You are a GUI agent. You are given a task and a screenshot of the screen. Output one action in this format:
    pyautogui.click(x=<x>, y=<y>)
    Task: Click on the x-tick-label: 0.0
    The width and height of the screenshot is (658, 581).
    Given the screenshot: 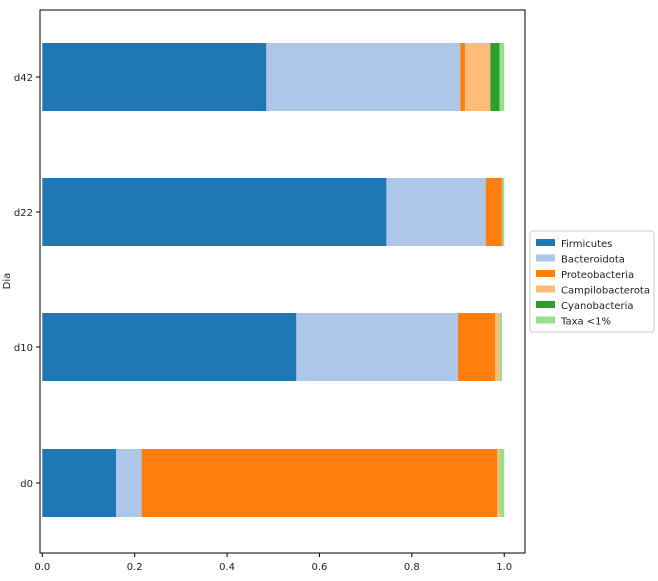 What is the action you would take?
    pyautogui.click(x=42, y=567)
    